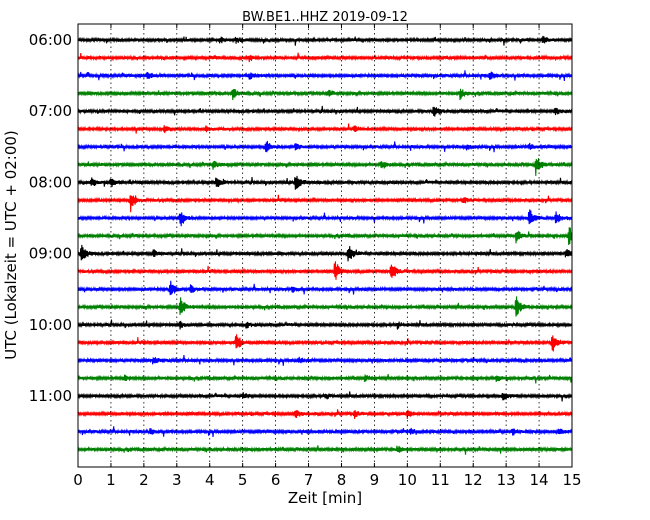  What do you see at coordinates (342, 480) in the screenshot?
I see `x-tick-label: 8` at bounding box center [342, 480].